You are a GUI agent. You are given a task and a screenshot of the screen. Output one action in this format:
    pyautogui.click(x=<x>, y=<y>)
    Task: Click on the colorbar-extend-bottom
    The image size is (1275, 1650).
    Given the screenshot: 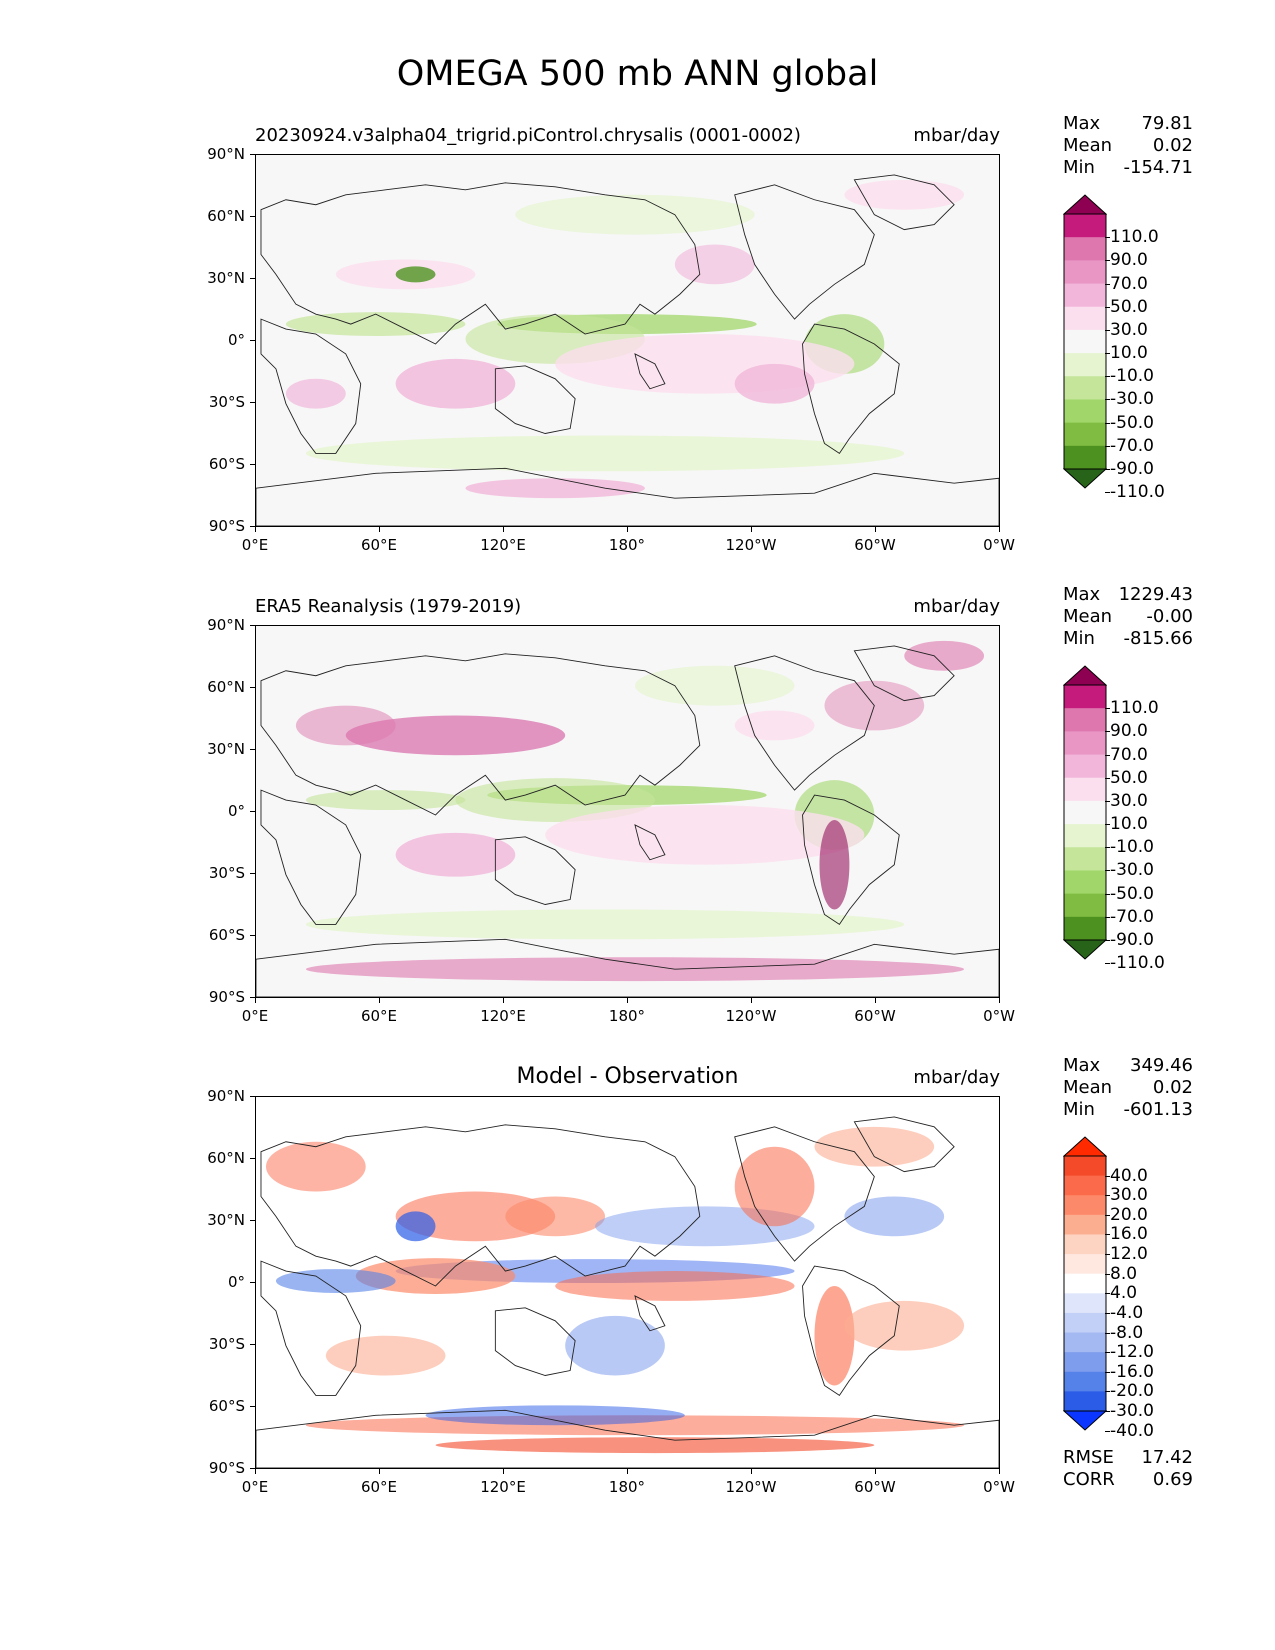 What is the action you would take?
    pyautogui.click(x=1085, y=478)
    